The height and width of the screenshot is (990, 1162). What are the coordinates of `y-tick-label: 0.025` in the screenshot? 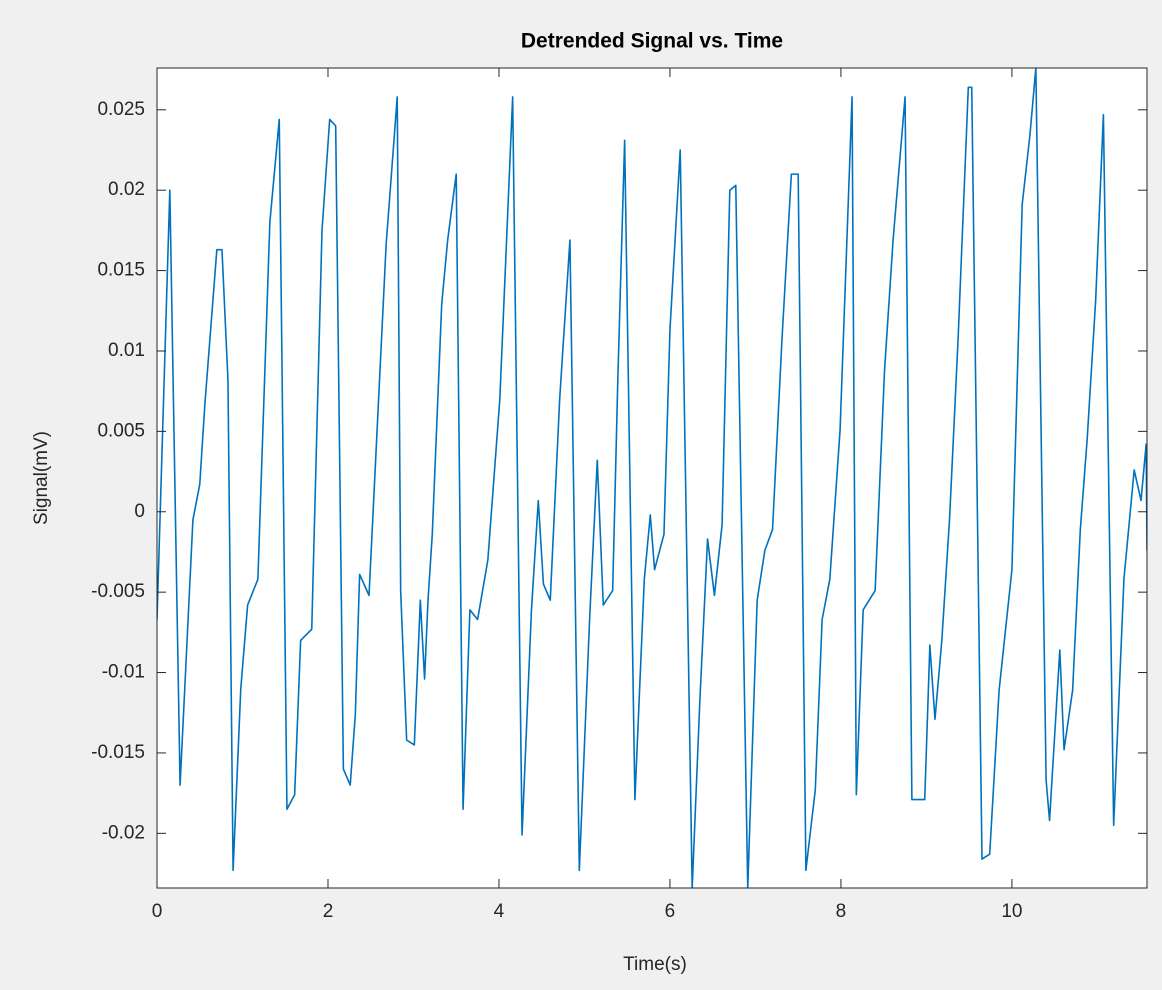 It's located at (121, 109).